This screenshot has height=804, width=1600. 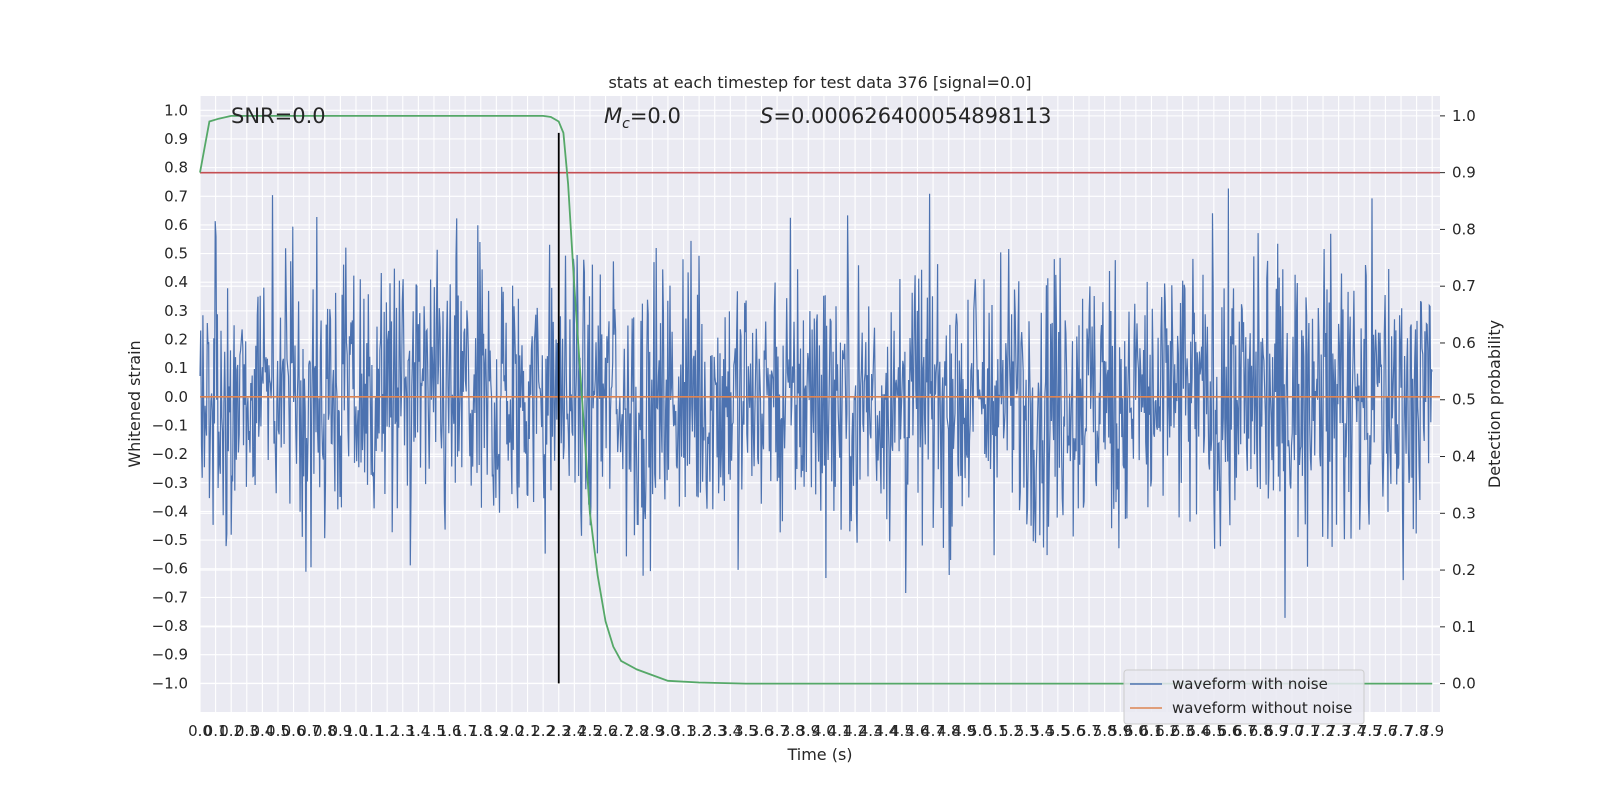 What do you see at coordinates (170, 626) in the screenshot?
I see `y-tick-label-left: −0.8` at bounding box center [170, 626].